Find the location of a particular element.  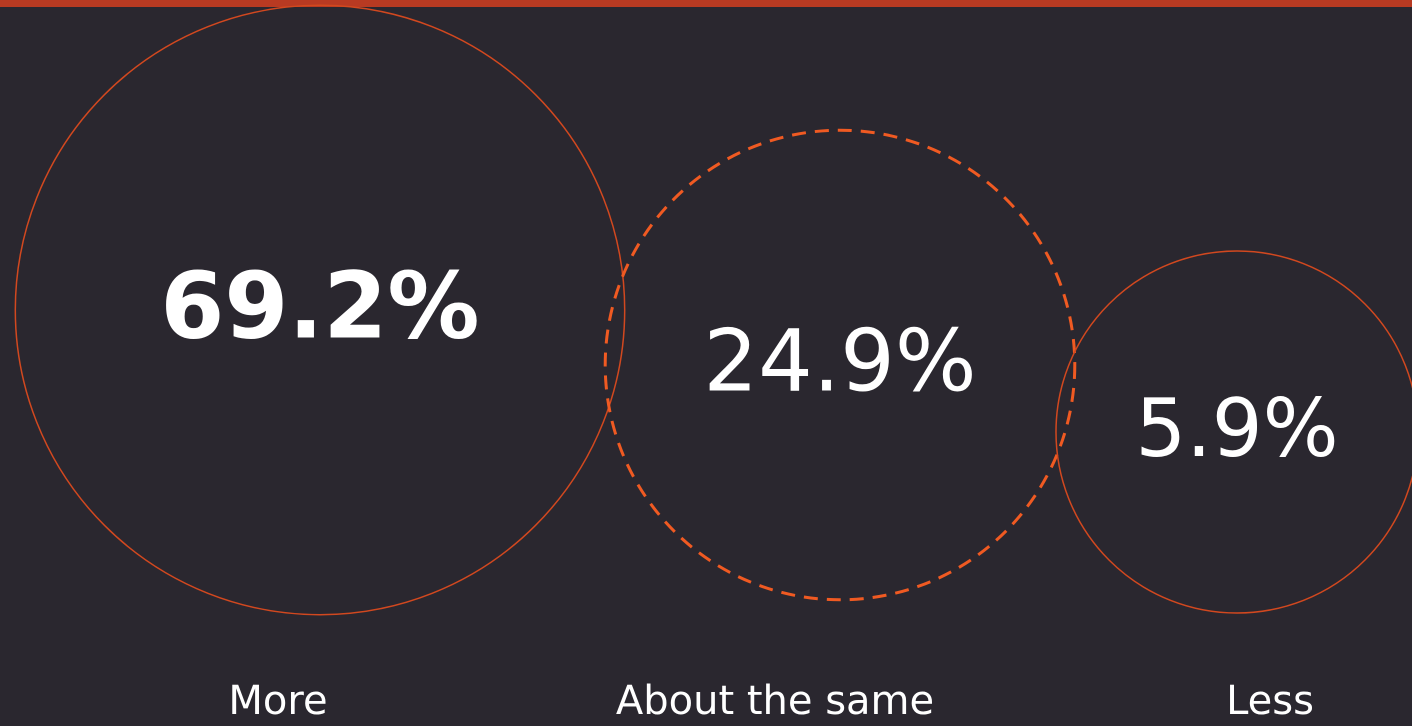

value-label: 69.2% is located at coordinates (319, 305).